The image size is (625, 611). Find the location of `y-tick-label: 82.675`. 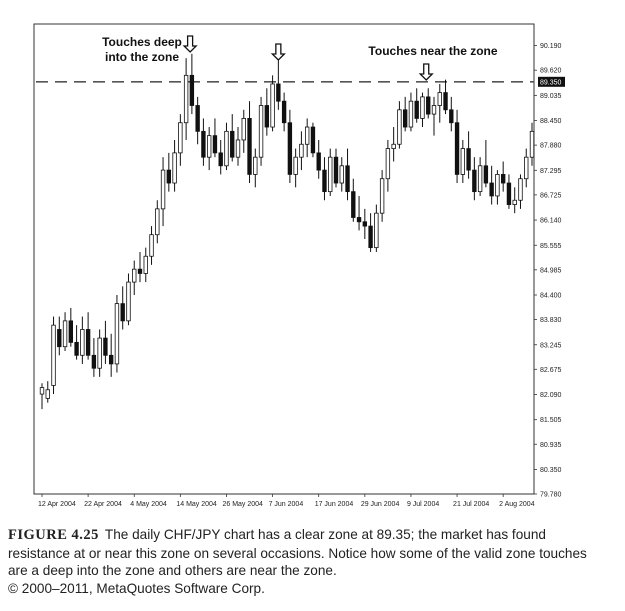

y-tick-label: 82.675 is located at coordinates (551, 370).